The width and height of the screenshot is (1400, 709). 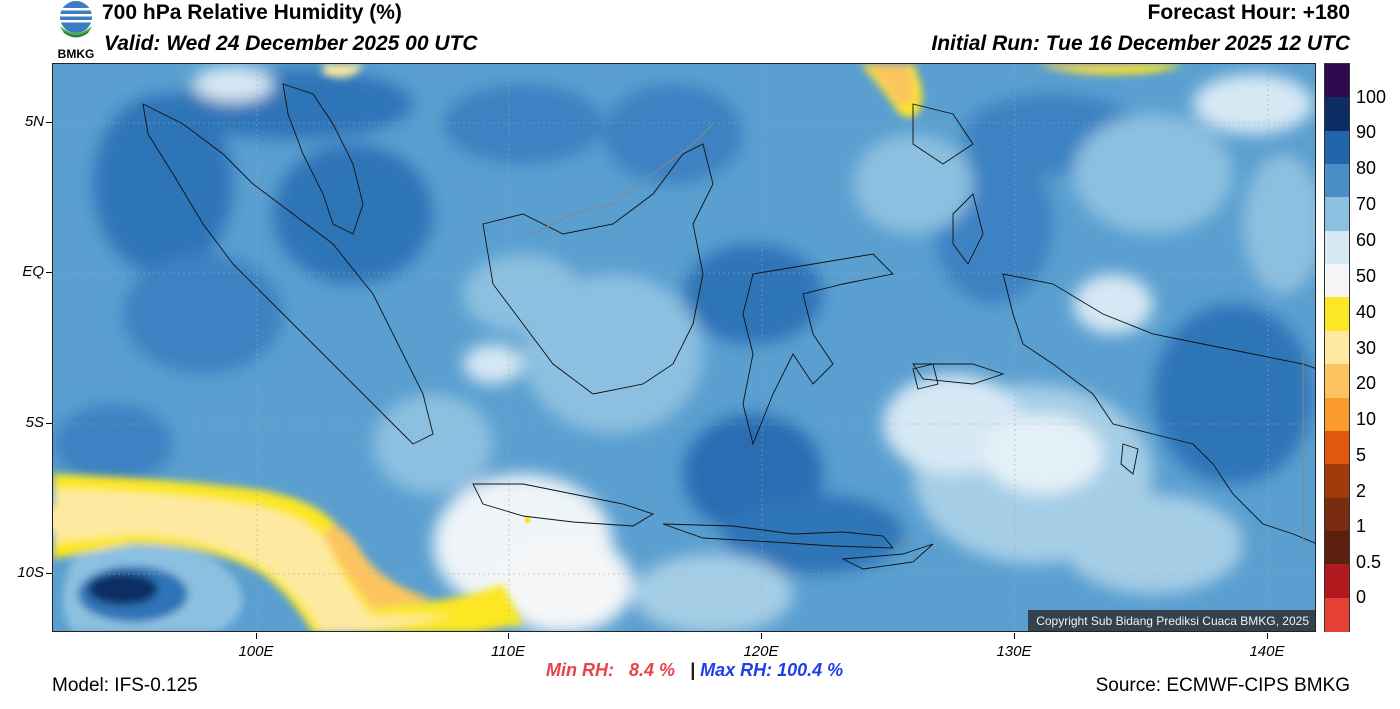 I want to click on chart-title: 700 hPa Relative Humidity (%), so click(x=252, y=12).